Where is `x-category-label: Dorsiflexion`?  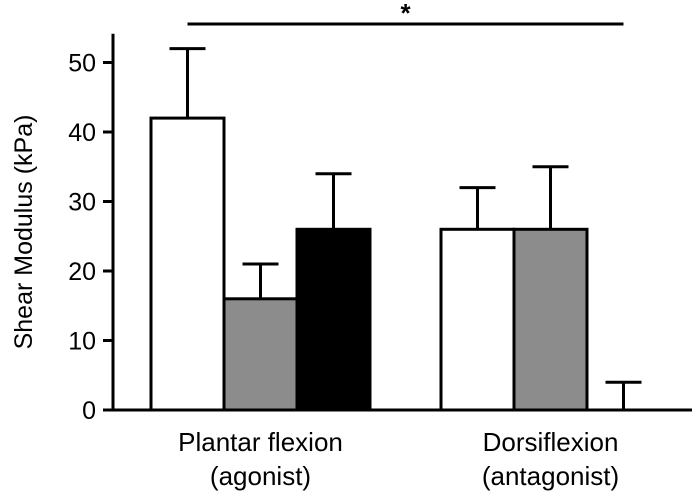 x-category-label: Dorsiflexion is located at coordinates (551, 442).